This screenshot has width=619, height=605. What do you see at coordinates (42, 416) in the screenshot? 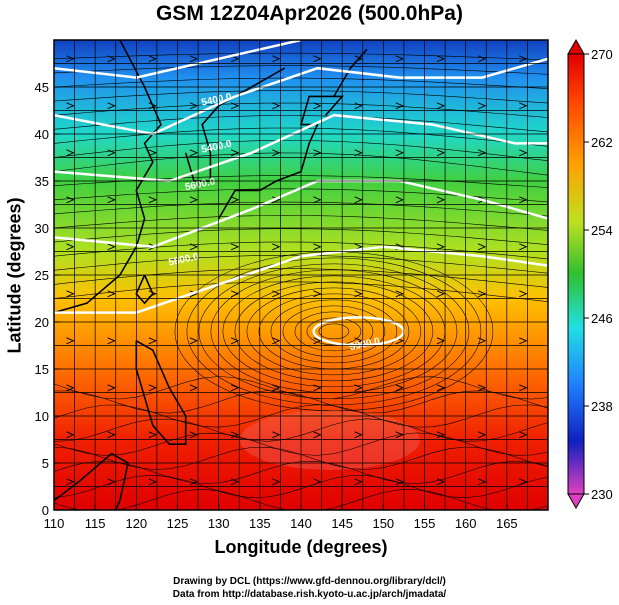
I see `y-tick-label: 10` at bounding box center [42, 416].